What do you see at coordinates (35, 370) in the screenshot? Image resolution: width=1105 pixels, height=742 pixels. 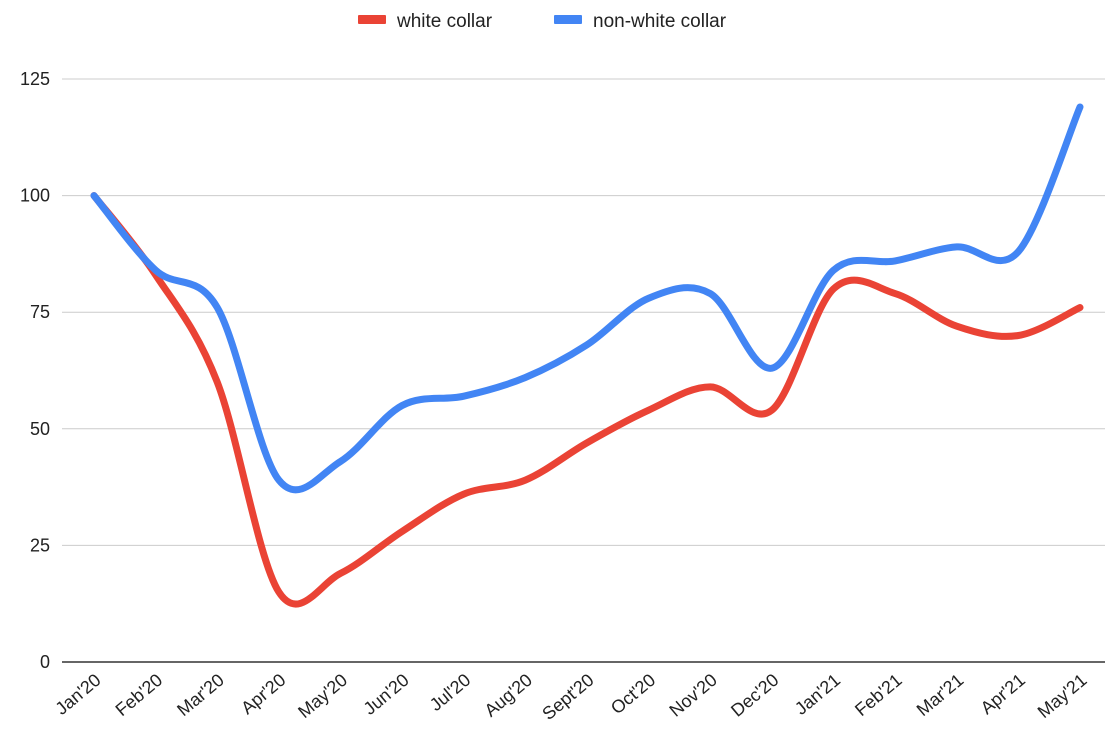 I see `y-axis-tick-labels: 0 25 50 75 100 125` at bounding box center [35, 370].